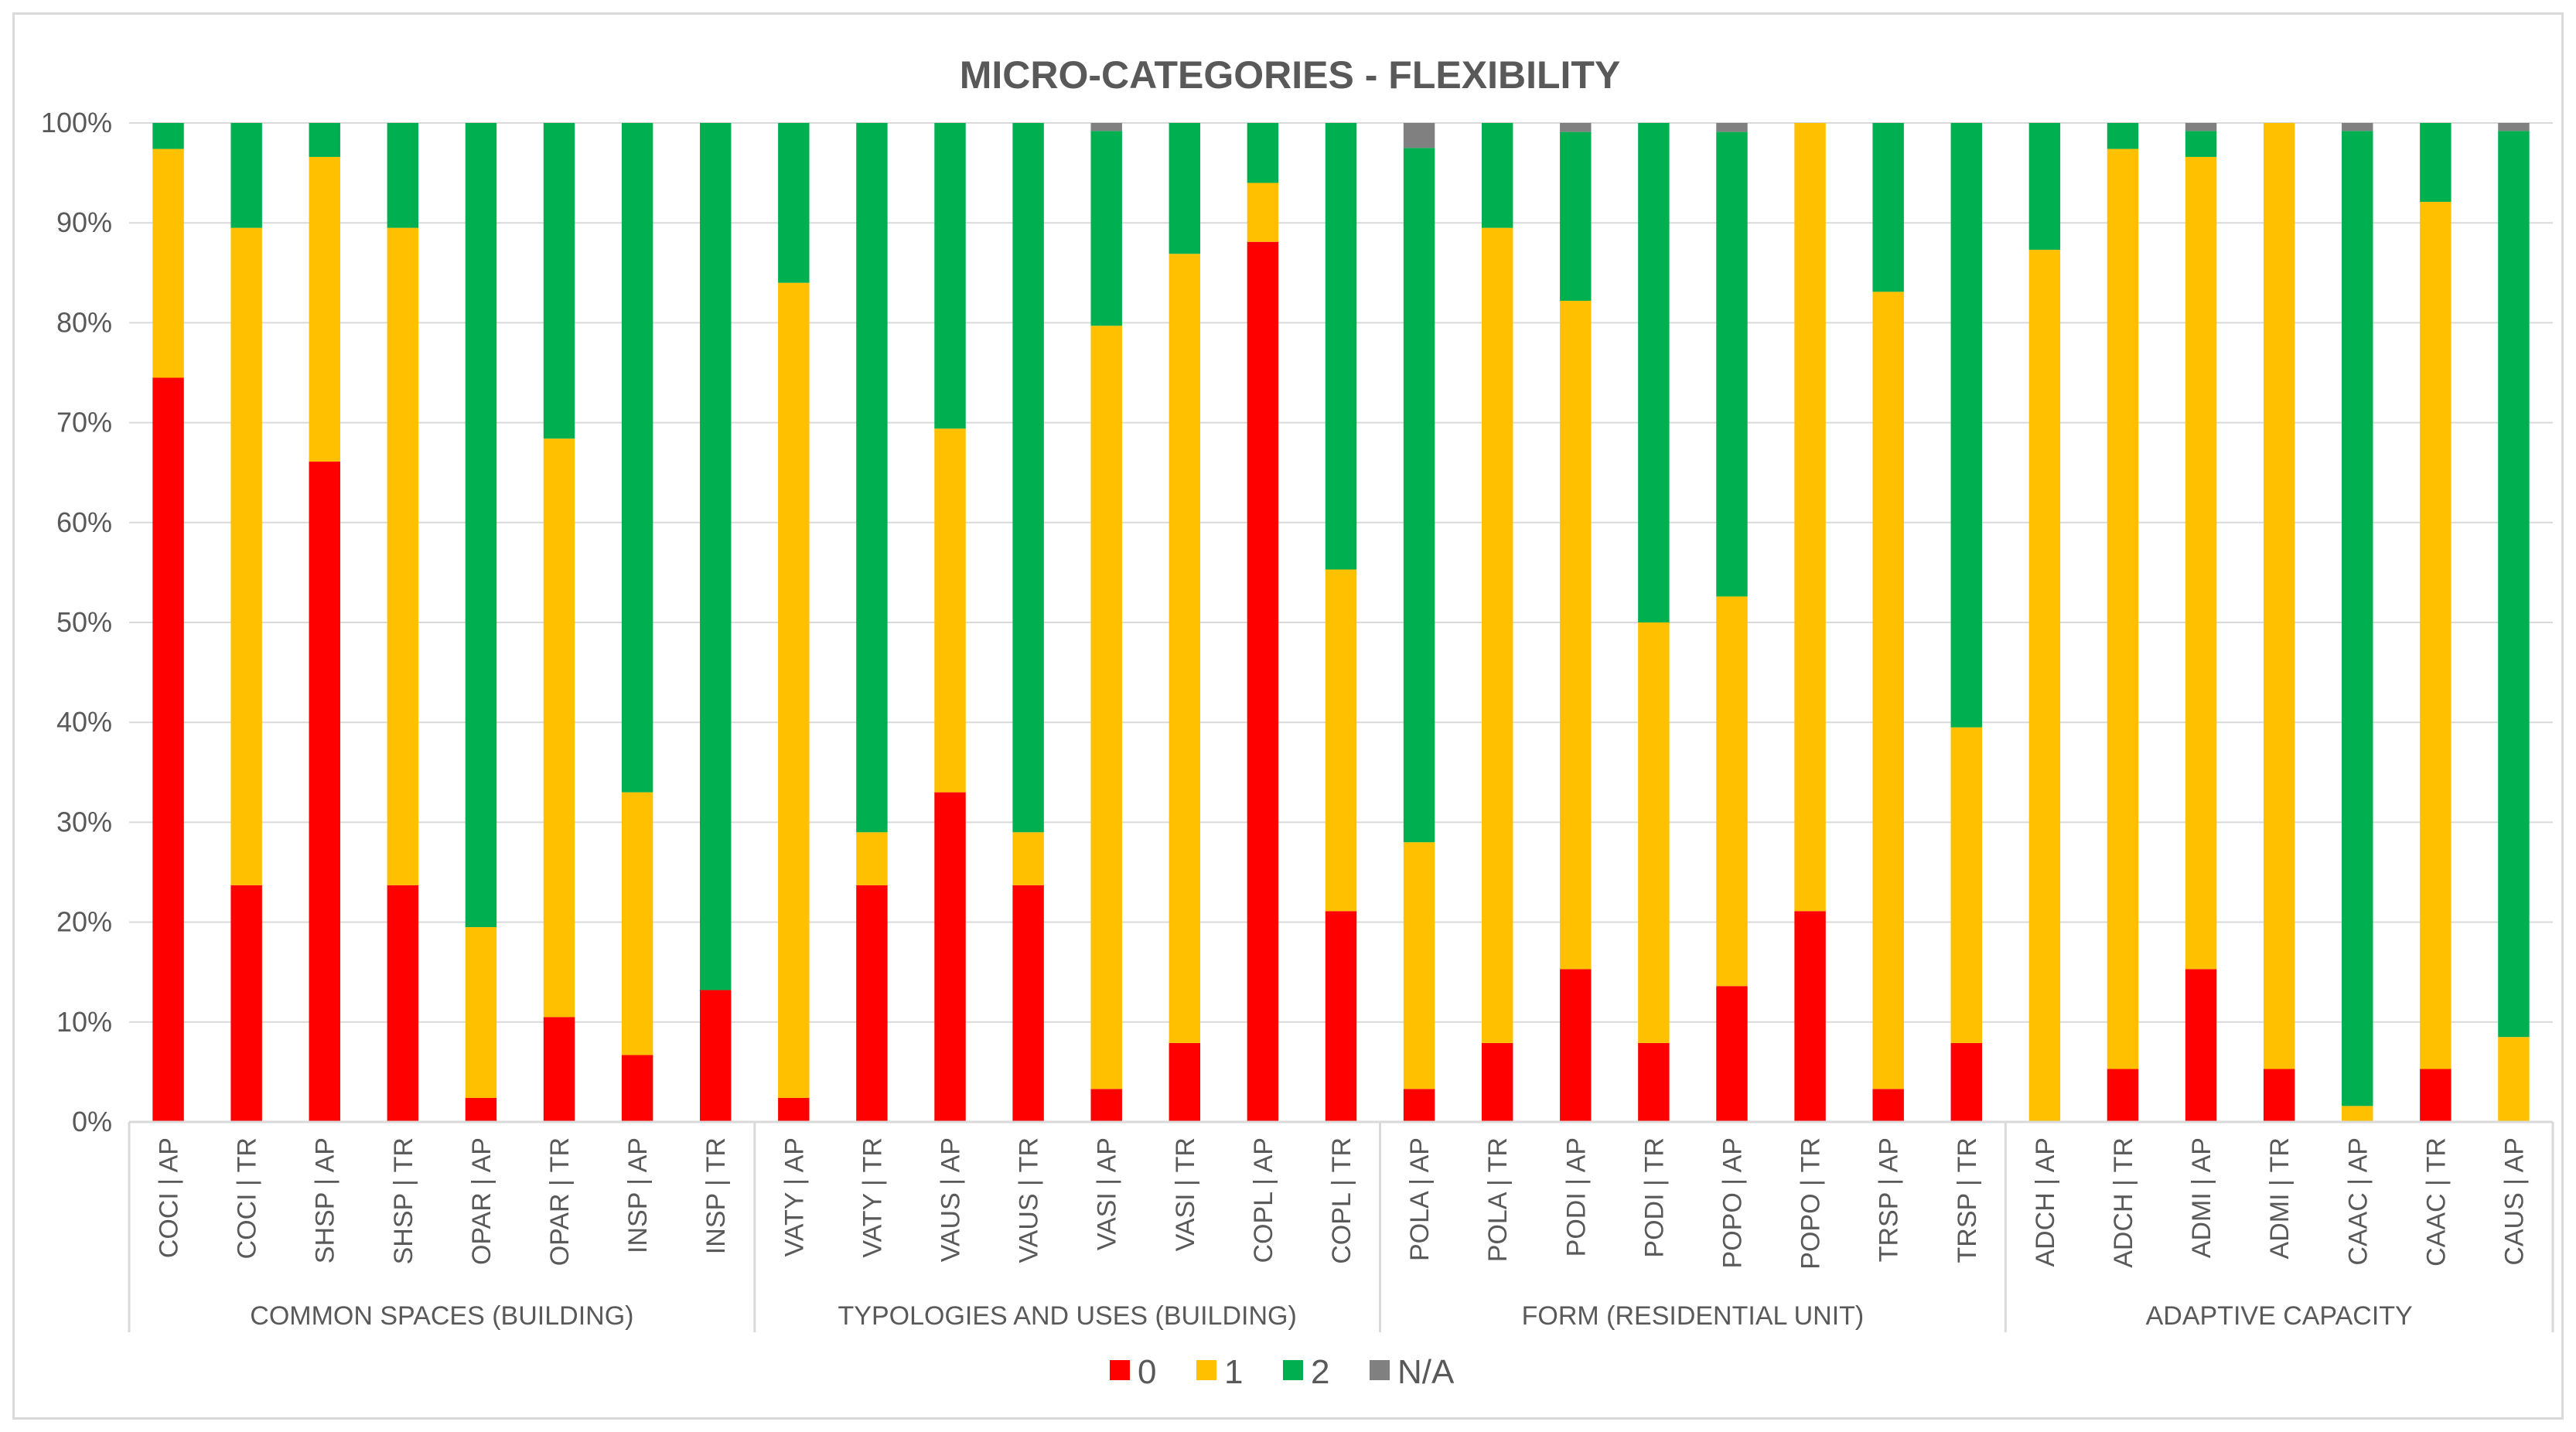  I want to click on y-tick-label: 20%, so click(84, 922).